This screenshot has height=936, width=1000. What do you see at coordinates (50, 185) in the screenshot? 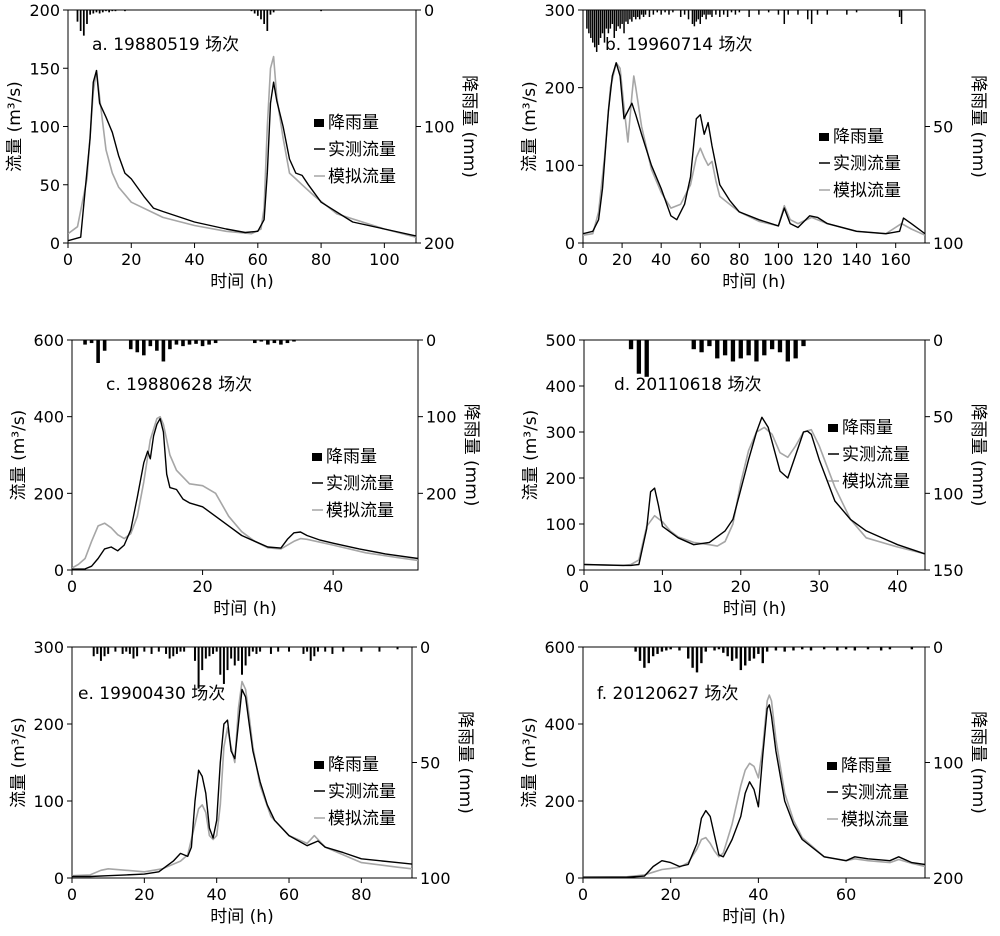
I see `y-tick-label: 50` at bounding box center [50, 185].